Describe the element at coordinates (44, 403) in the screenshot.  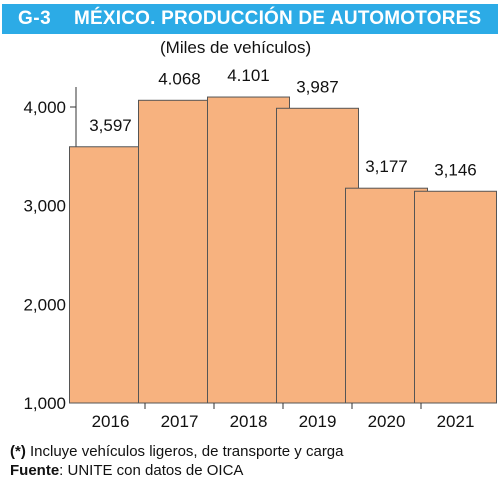
I see `y-tick-label: 1,000` at that location.